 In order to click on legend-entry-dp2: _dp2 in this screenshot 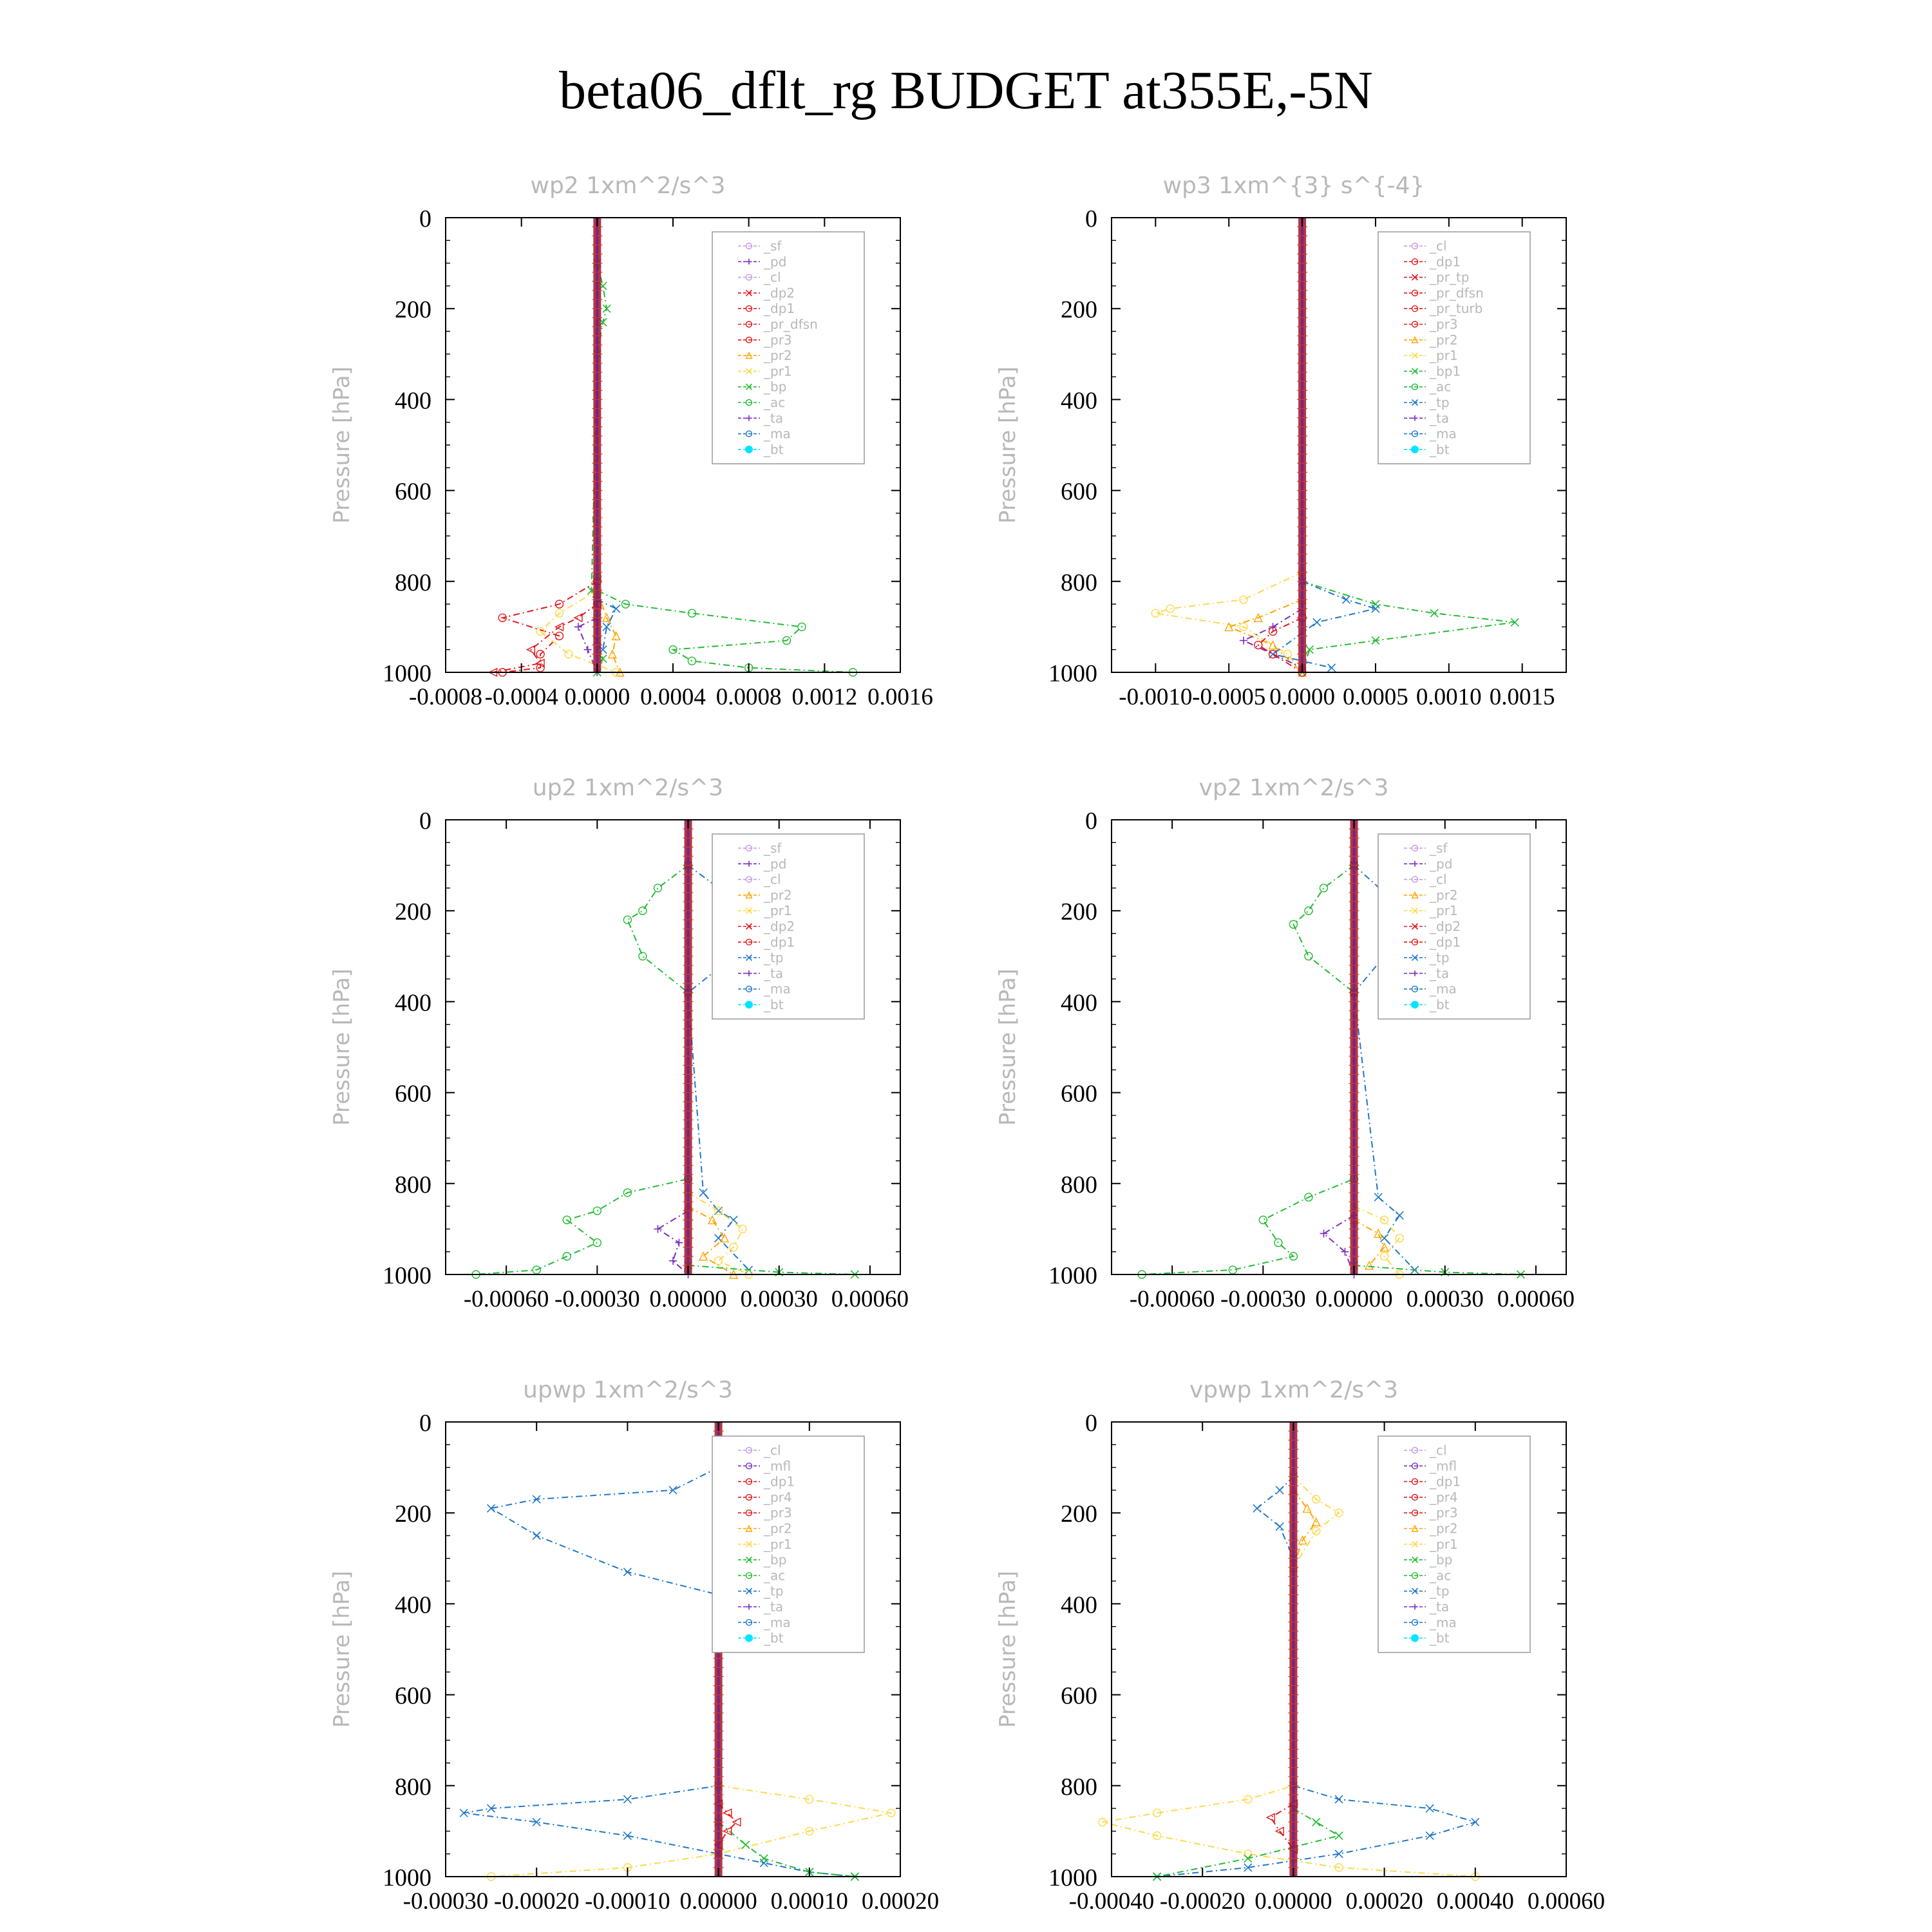, I will do `click(779, 926)`.